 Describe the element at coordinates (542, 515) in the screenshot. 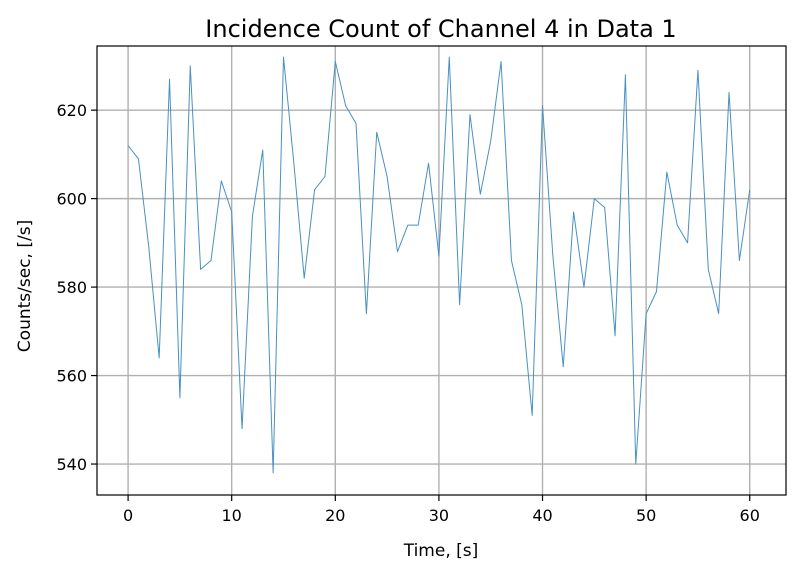

I see `x-tick-label: 40` at that location.